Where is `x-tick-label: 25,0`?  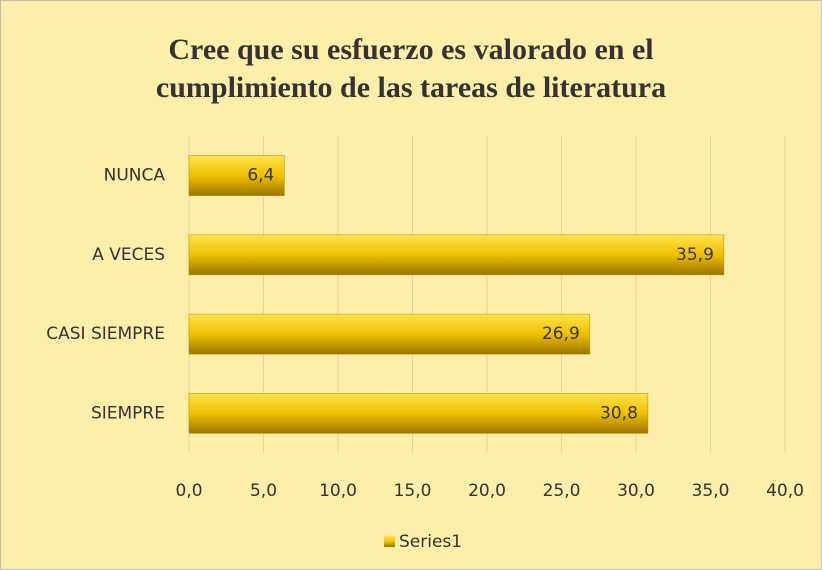
x-tick-label: 25,0 is located at coordinates (562, 491).